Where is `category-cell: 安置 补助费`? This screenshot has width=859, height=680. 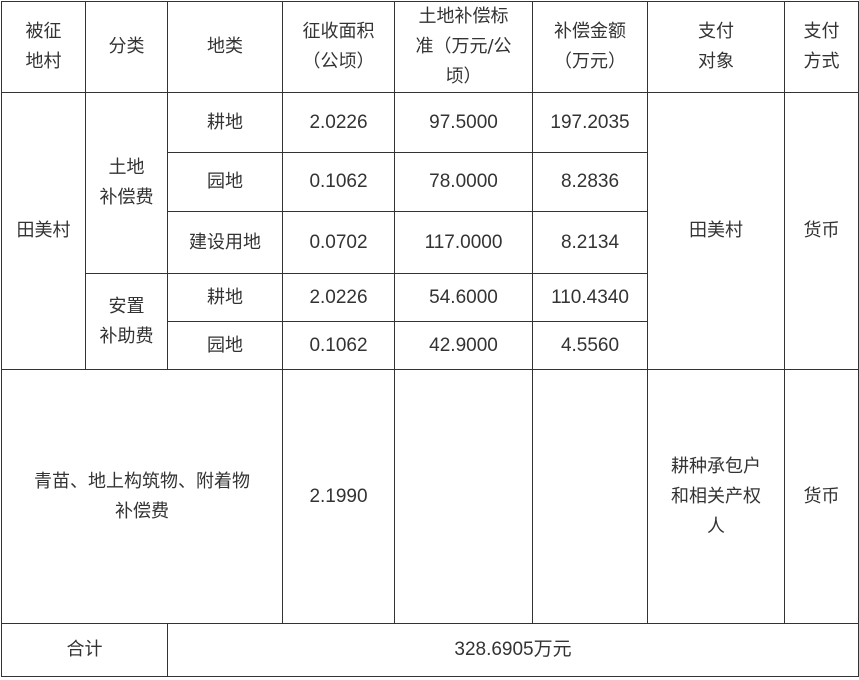 category-cell: 安置 补助费 is located at coordinates (126, 321).